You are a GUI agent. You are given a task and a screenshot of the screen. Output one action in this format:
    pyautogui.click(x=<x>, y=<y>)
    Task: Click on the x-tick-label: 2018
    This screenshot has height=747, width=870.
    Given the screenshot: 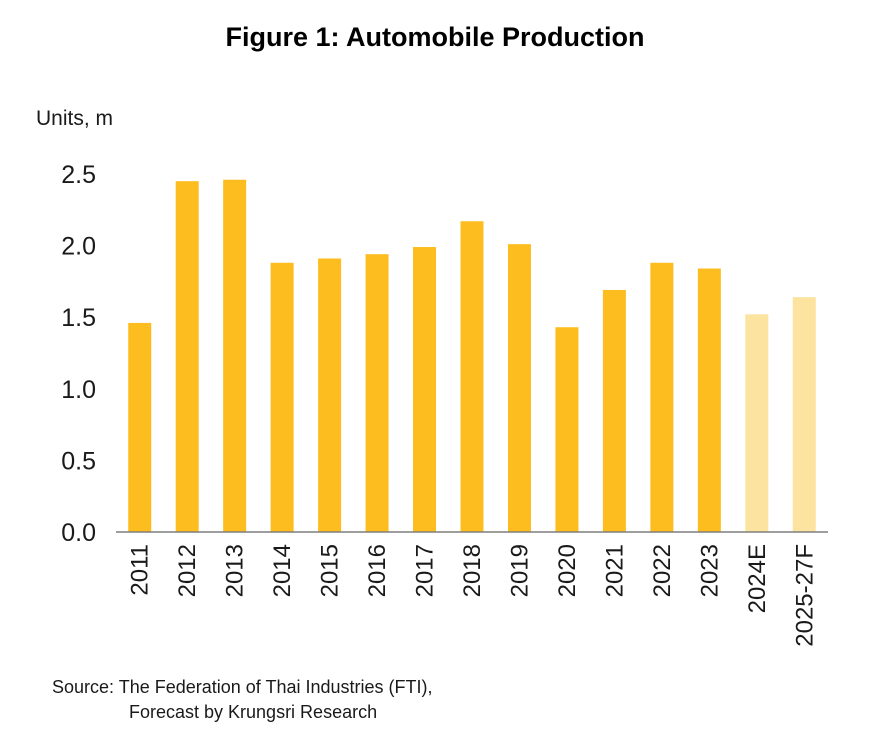 What is the action you would take?
    pyautogui.click(x=472, y=570)
    